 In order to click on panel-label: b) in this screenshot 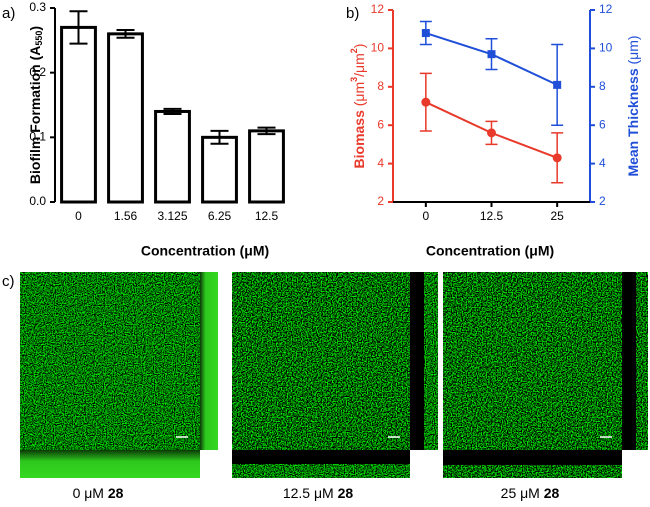, I will do `click(352, 13)`.